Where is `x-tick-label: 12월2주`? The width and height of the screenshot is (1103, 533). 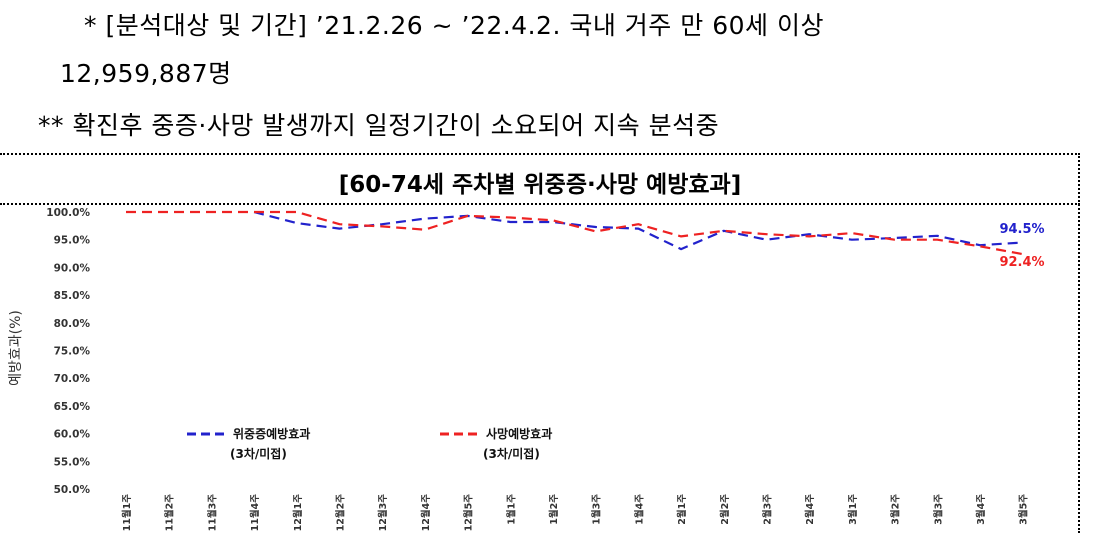 x-tick-label: 12월2주 is located at coordinates (341, 513).